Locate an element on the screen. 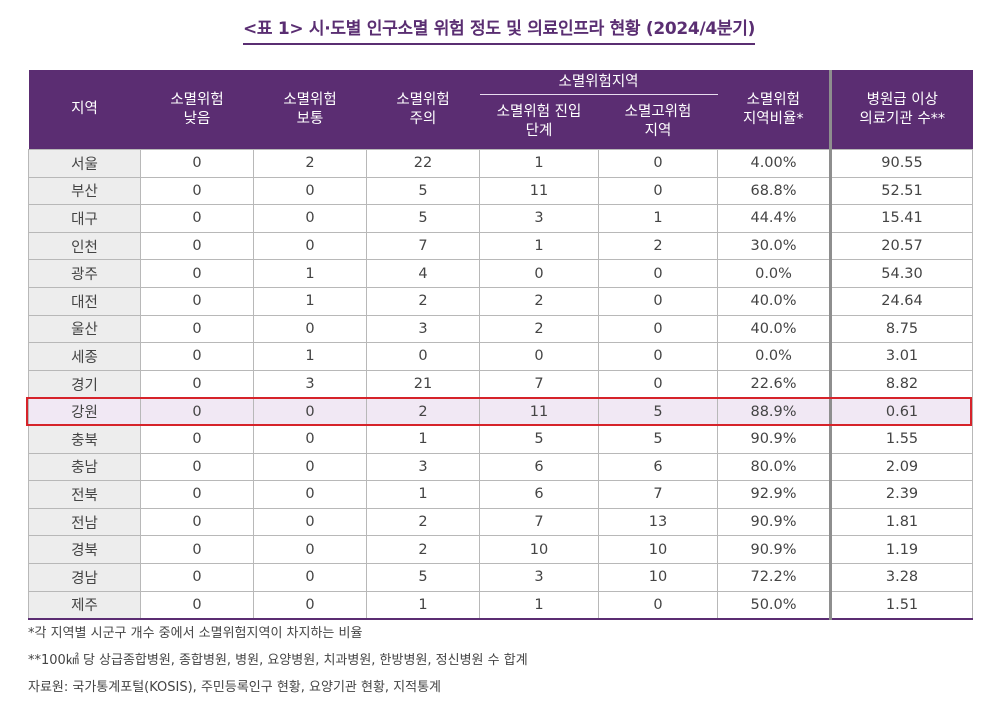 Image resolution: width=998 pixels, height=712 pixels. header-high: 소멸고위험 지역 is located at coordinates (658, 122).